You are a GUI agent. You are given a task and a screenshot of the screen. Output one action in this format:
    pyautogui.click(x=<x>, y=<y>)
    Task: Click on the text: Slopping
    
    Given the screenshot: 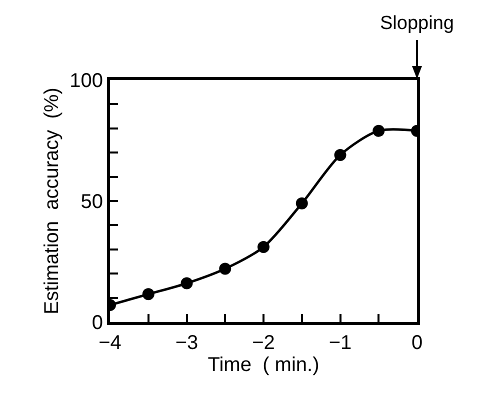 What is the action you would take?
    pyautogui.click(x=417, y=23)
    